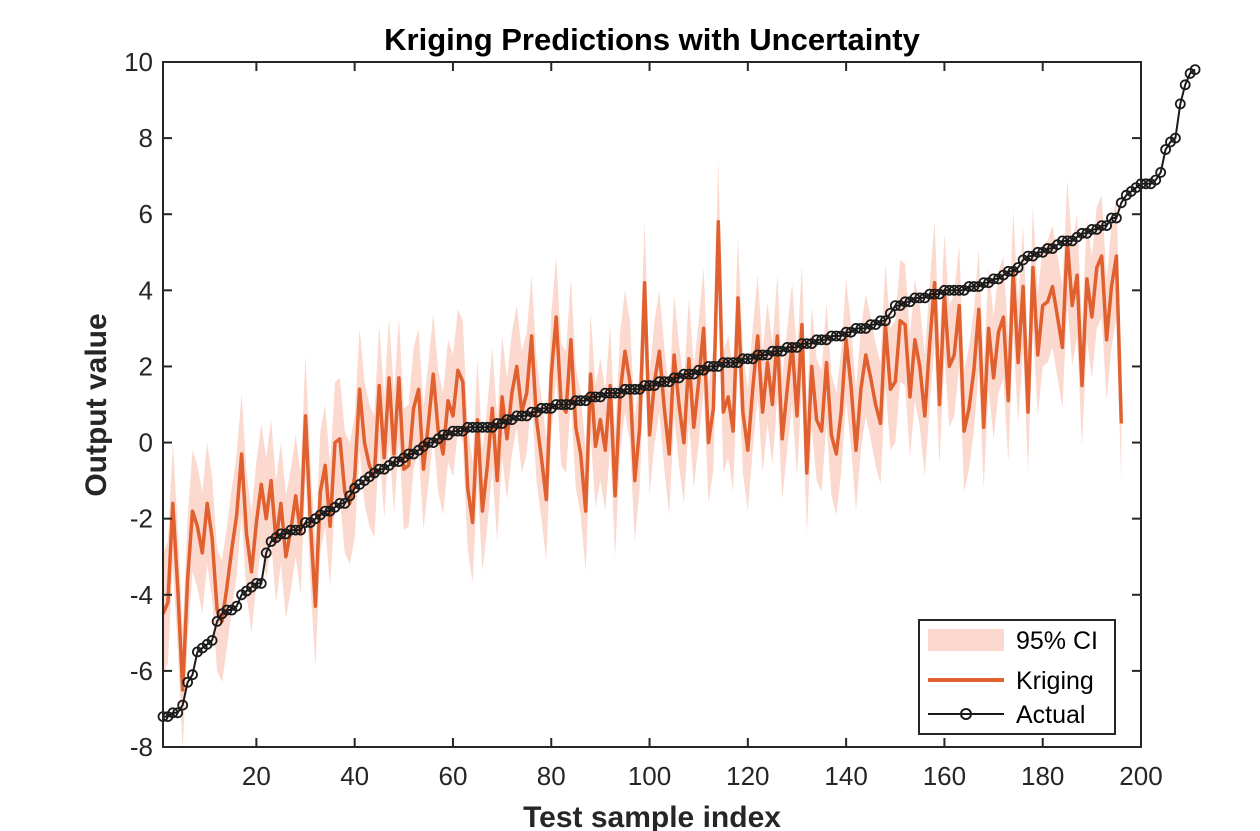 The height and width of the screenshot is (831, 1260). What do you see at coordinates (96, 404) in the screenshot?
I see `y-axis-label: Output value` at bounding box center [96, 404].